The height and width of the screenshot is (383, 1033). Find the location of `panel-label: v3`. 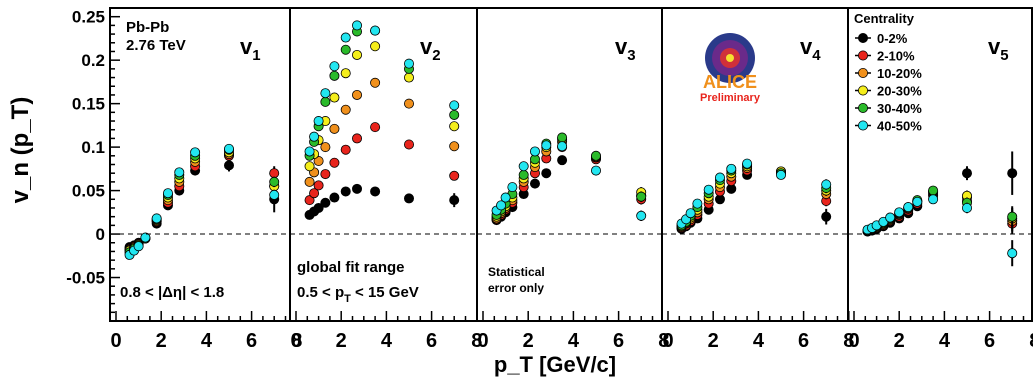

panel-label: v3 is located at coordinates (625, 49).